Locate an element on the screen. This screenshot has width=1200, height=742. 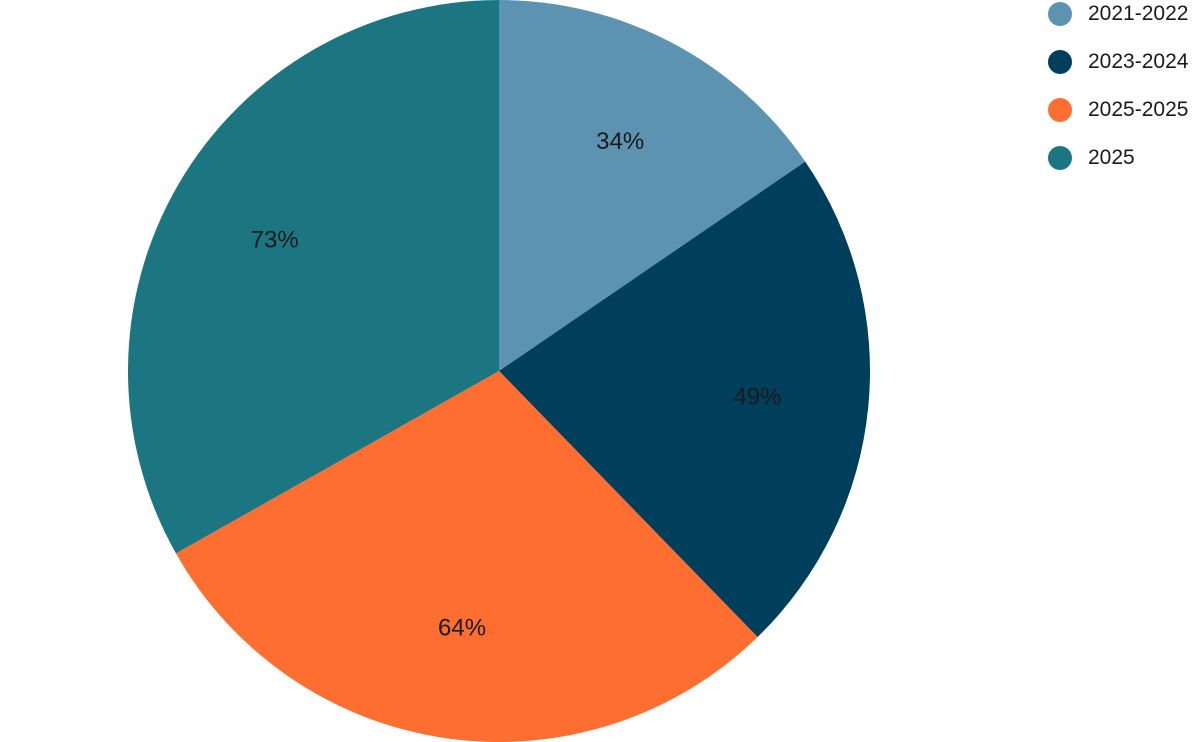
legend-item-2023-2024: 2023-2024 is located at coordinates (1124, 62).